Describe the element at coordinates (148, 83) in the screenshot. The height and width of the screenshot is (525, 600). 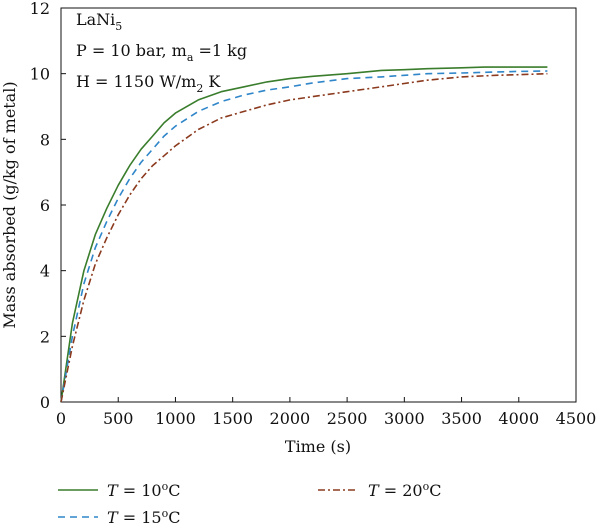
I see `annotation-heat-transfer: H = 1150 W/m2 K` at that location.